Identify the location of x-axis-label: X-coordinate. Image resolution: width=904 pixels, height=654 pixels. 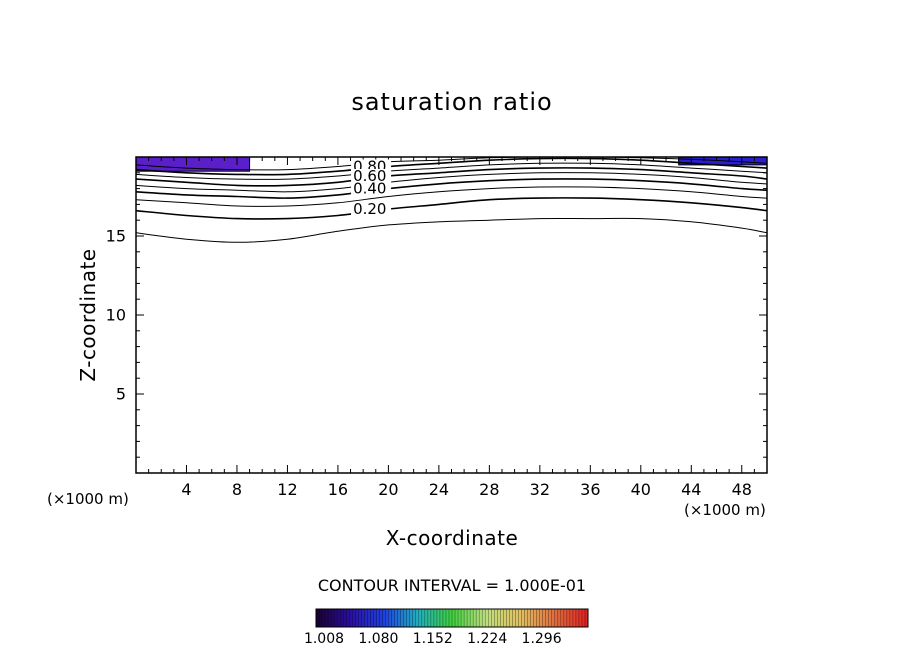
(452, 538).